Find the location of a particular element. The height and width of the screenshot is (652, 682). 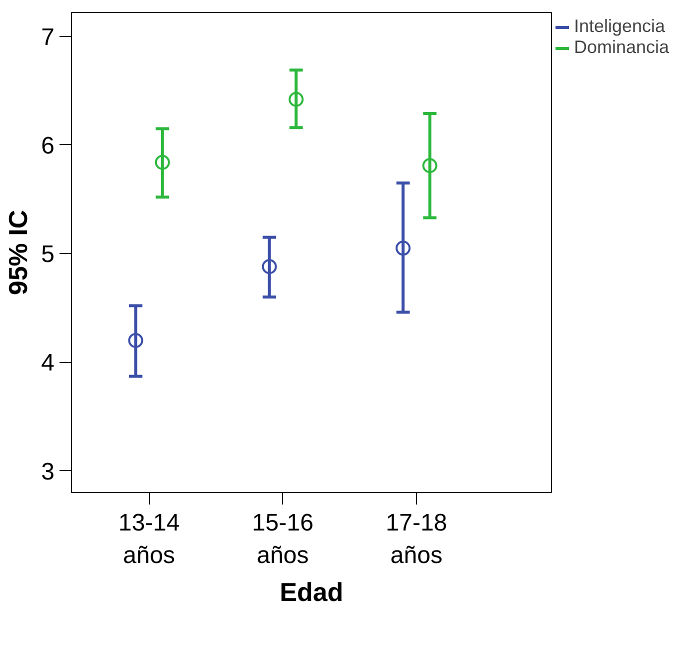

x-tick-label: 15-16 años is located at coordinates (283, 539).